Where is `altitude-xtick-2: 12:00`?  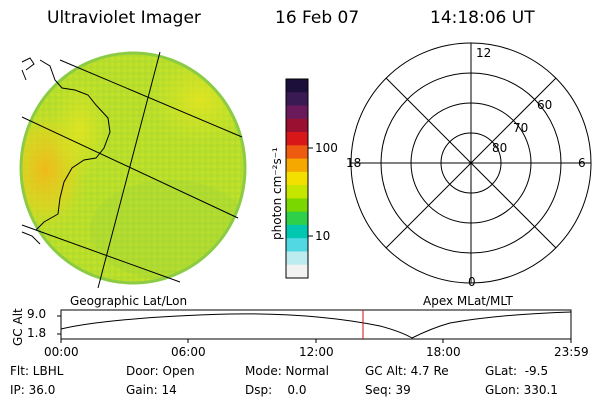 altitude-xtick-2: 12:00 is located at coordinates (316, 352).